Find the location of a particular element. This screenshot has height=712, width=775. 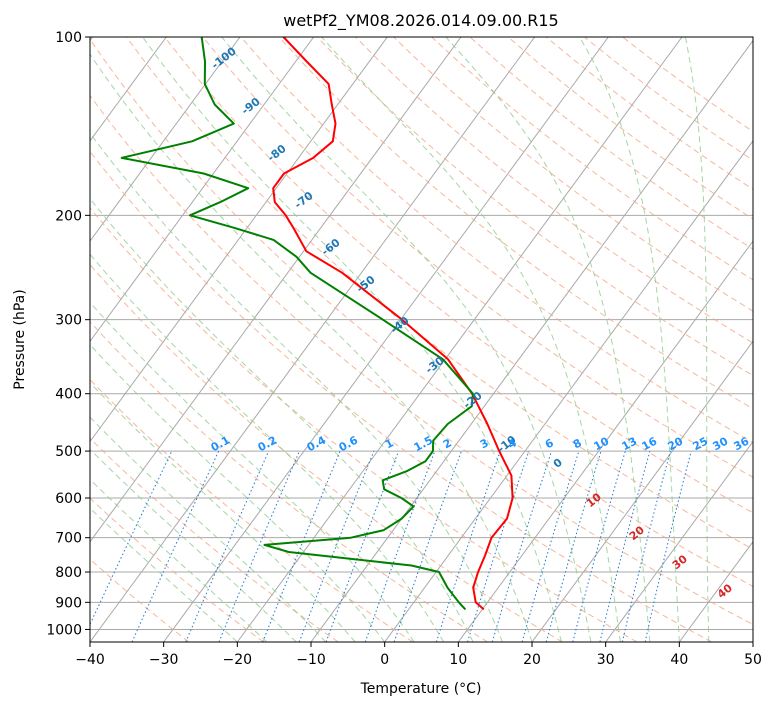

x-tick-label: 0 is located at coordinates (384, 660).